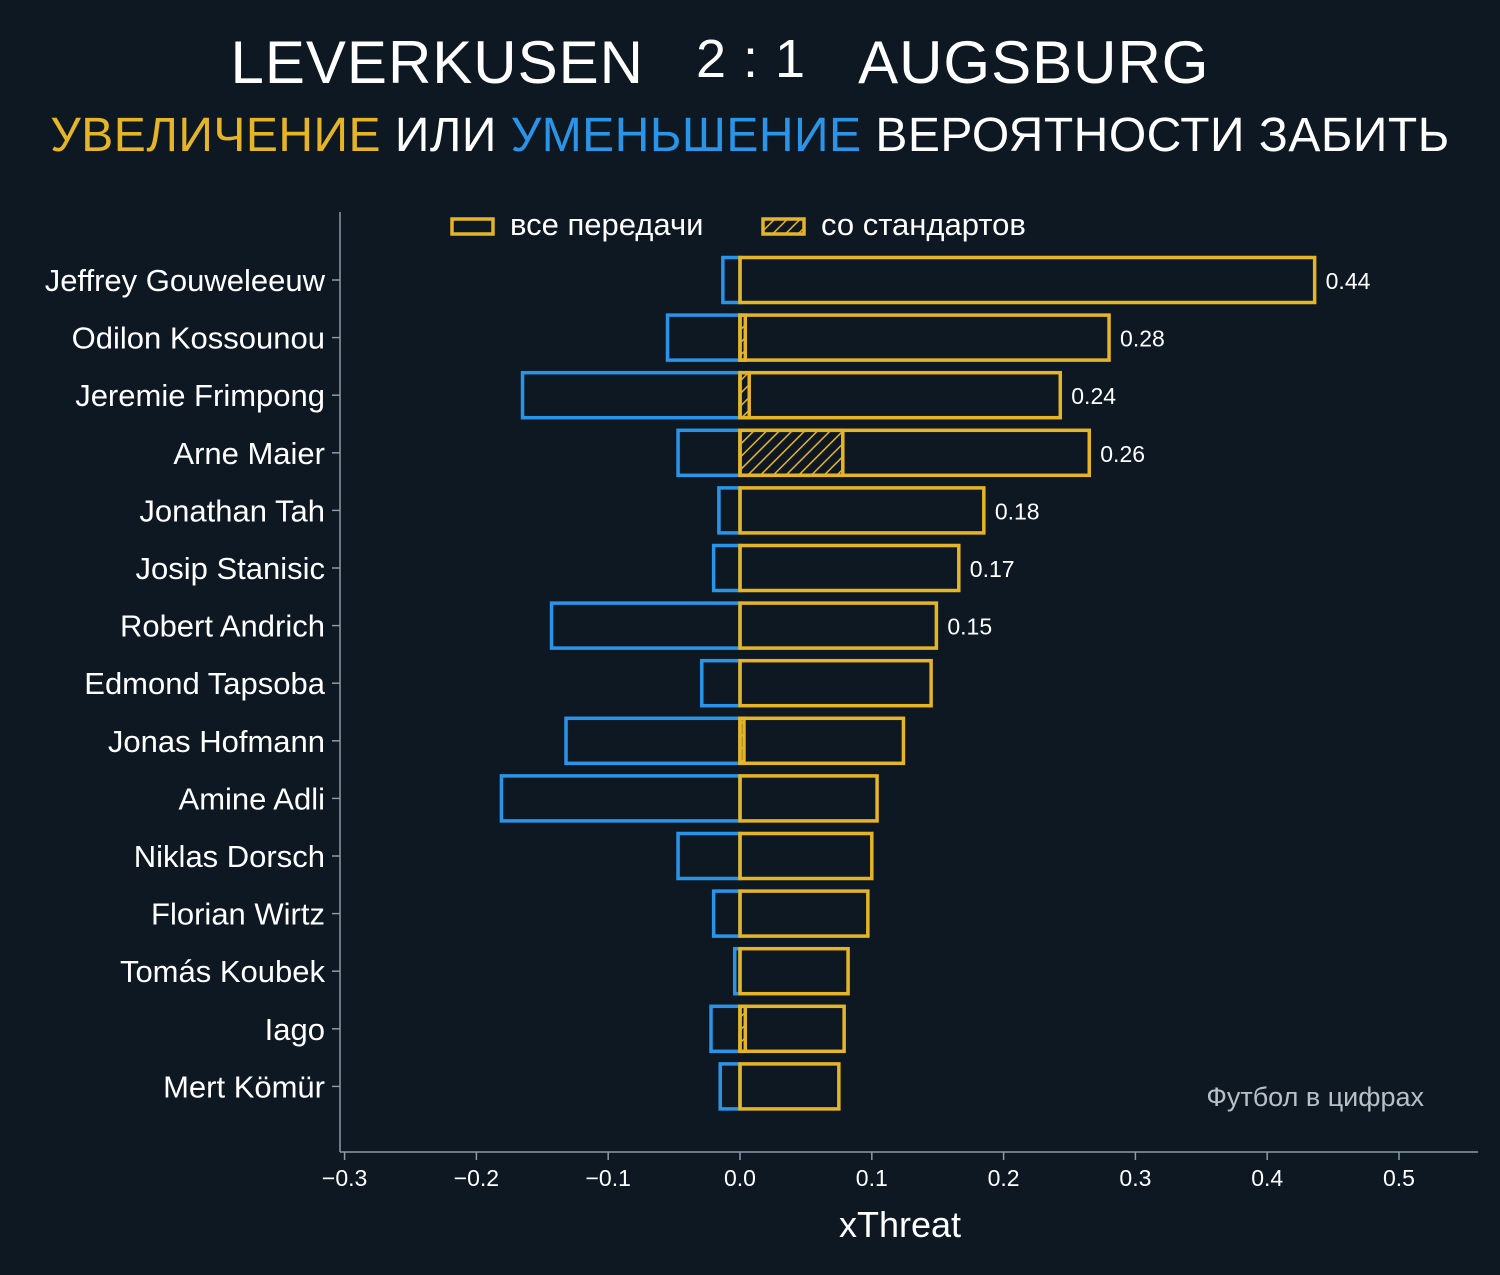 This screenshot has height=1275, width=1500. Describe the element at coordinates (445, 135) in the screenshot. I see `subtitle-or: ИЛИ` at that location.